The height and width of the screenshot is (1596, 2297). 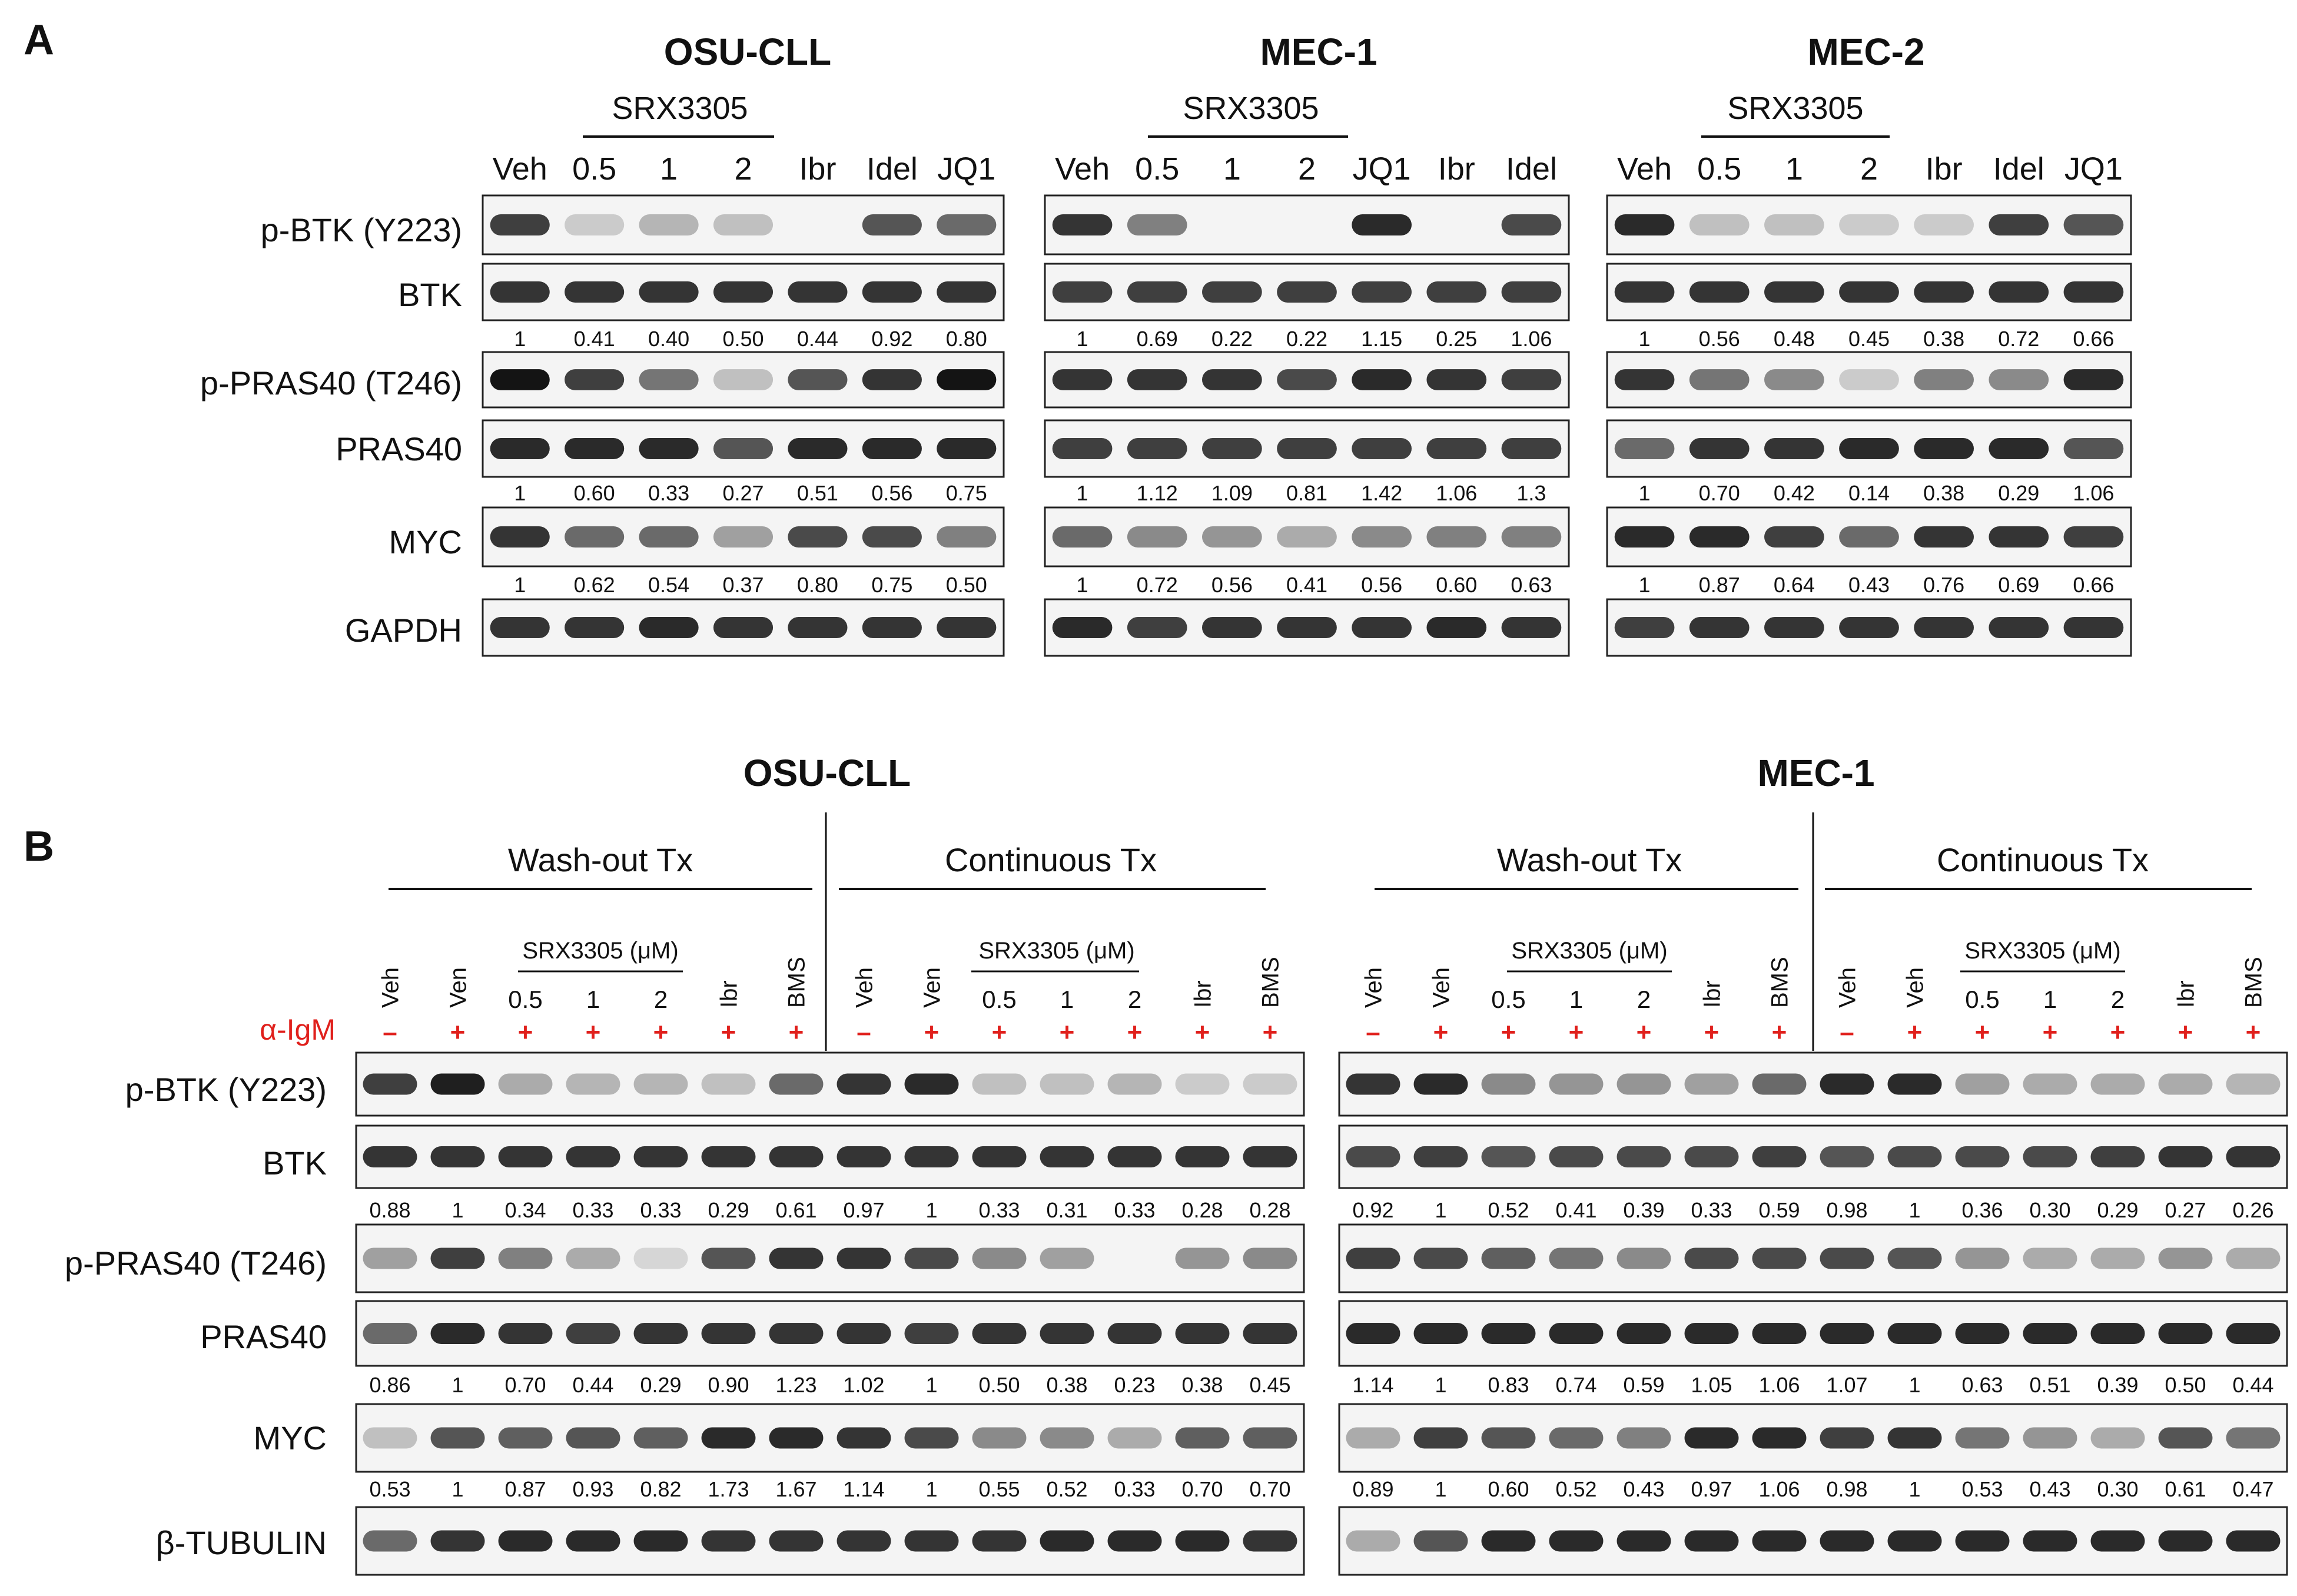 What do you see at coordinates (1846, 1489) in the screenshot?
I see `panel-b-quant-value: 0.98` at bounding box center [1846, 1489].